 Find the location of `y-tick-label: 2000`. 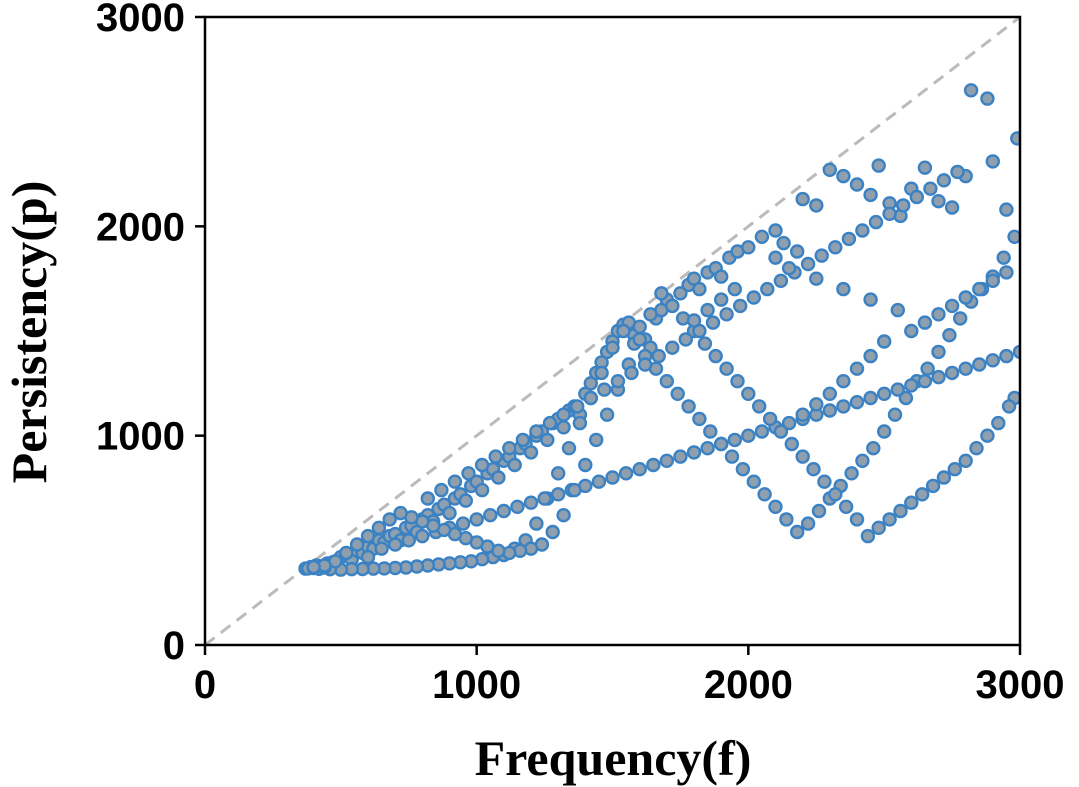

y-tick-label: 2000 is located at coordinates (140, 227).